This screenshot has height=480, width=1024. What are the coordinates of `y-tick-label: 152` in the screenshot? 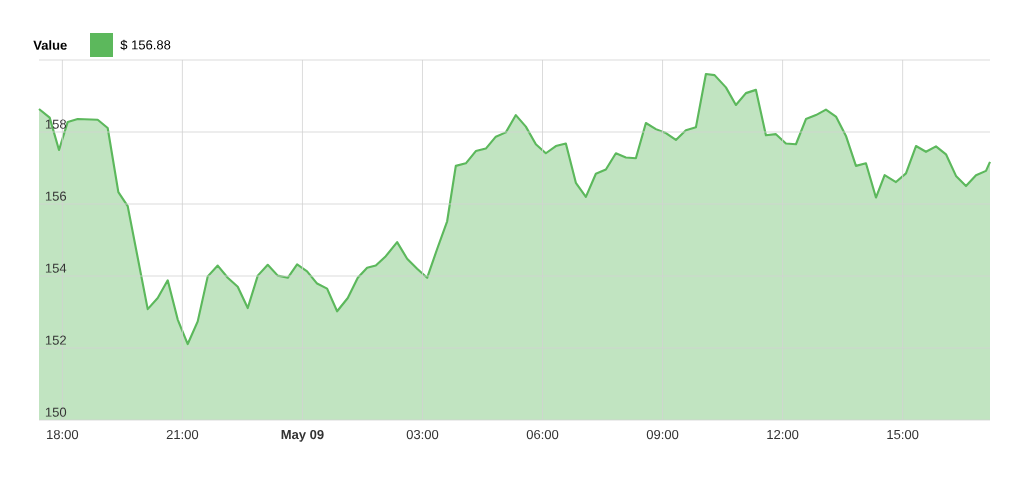 It's located at (55, 340).